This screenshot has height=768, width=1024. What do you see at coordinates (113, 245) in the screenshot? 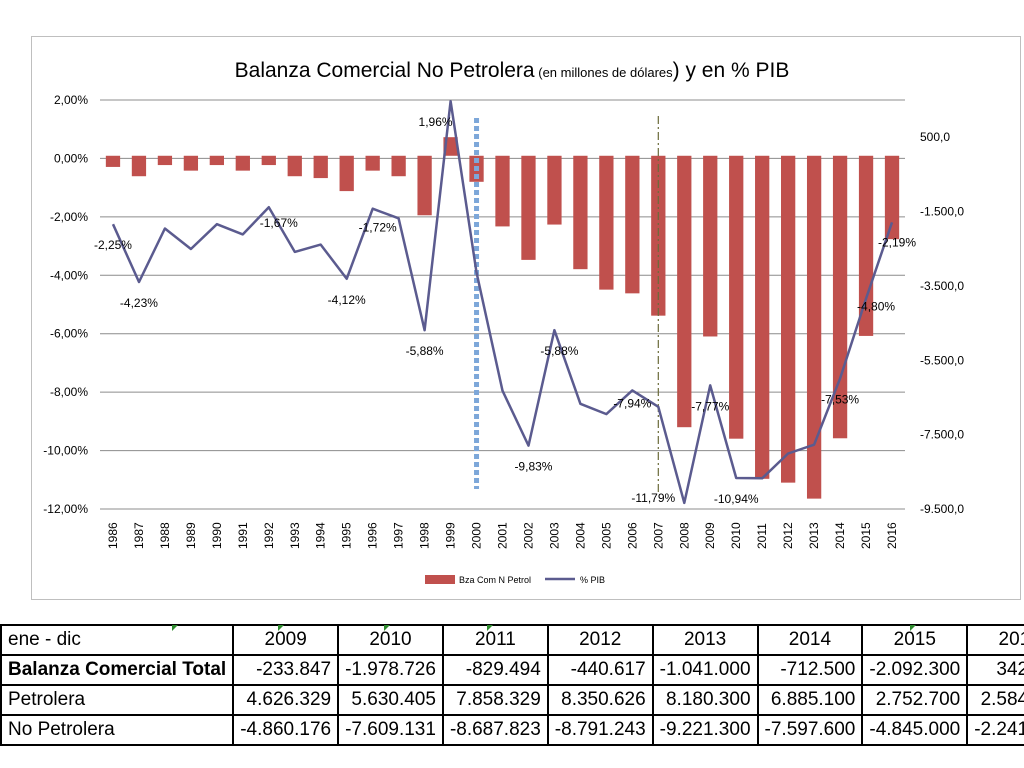
I see `data-label: -2,25%` at bounding box center [113, 245].